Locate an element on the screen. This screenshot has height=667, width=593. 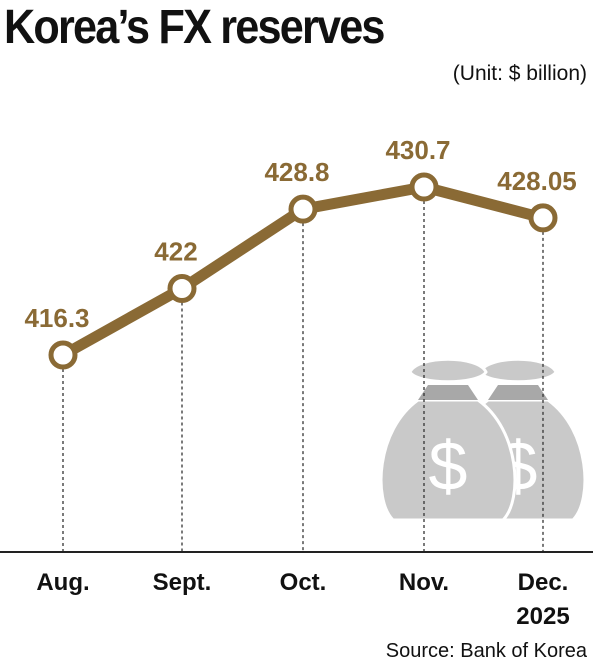
x-tick-label: Oct. is located at coordinates (303, 582).